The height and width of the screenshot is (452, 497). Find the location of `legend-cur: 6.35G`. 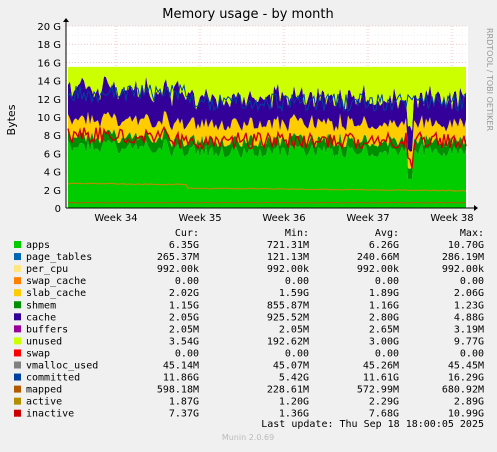

legend-cur: 6.35G is located at coordinates (184, 245).